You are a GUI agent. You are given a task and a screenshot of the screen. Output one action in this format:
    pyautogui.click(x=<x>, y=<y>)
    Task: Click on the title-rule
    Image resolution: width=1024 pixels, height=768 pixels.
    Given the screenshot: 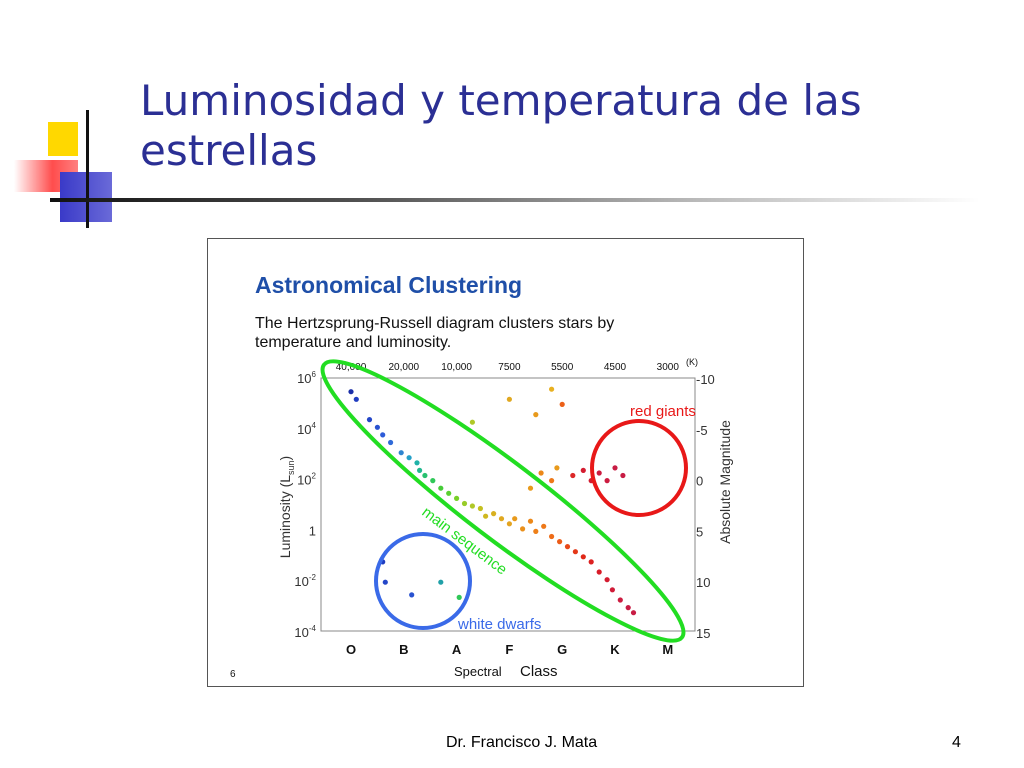 What is the action you would take?
    pyautogui.click(x=515, y=200)
    